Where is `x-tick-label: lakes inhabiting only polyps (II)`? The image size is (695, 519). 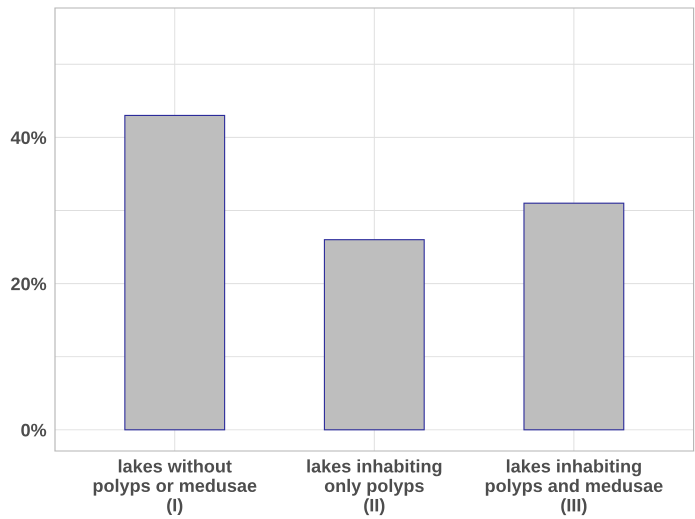 x-tick-label: lakes inhabiting only polyps (II) is located at coordinates (374, 487).